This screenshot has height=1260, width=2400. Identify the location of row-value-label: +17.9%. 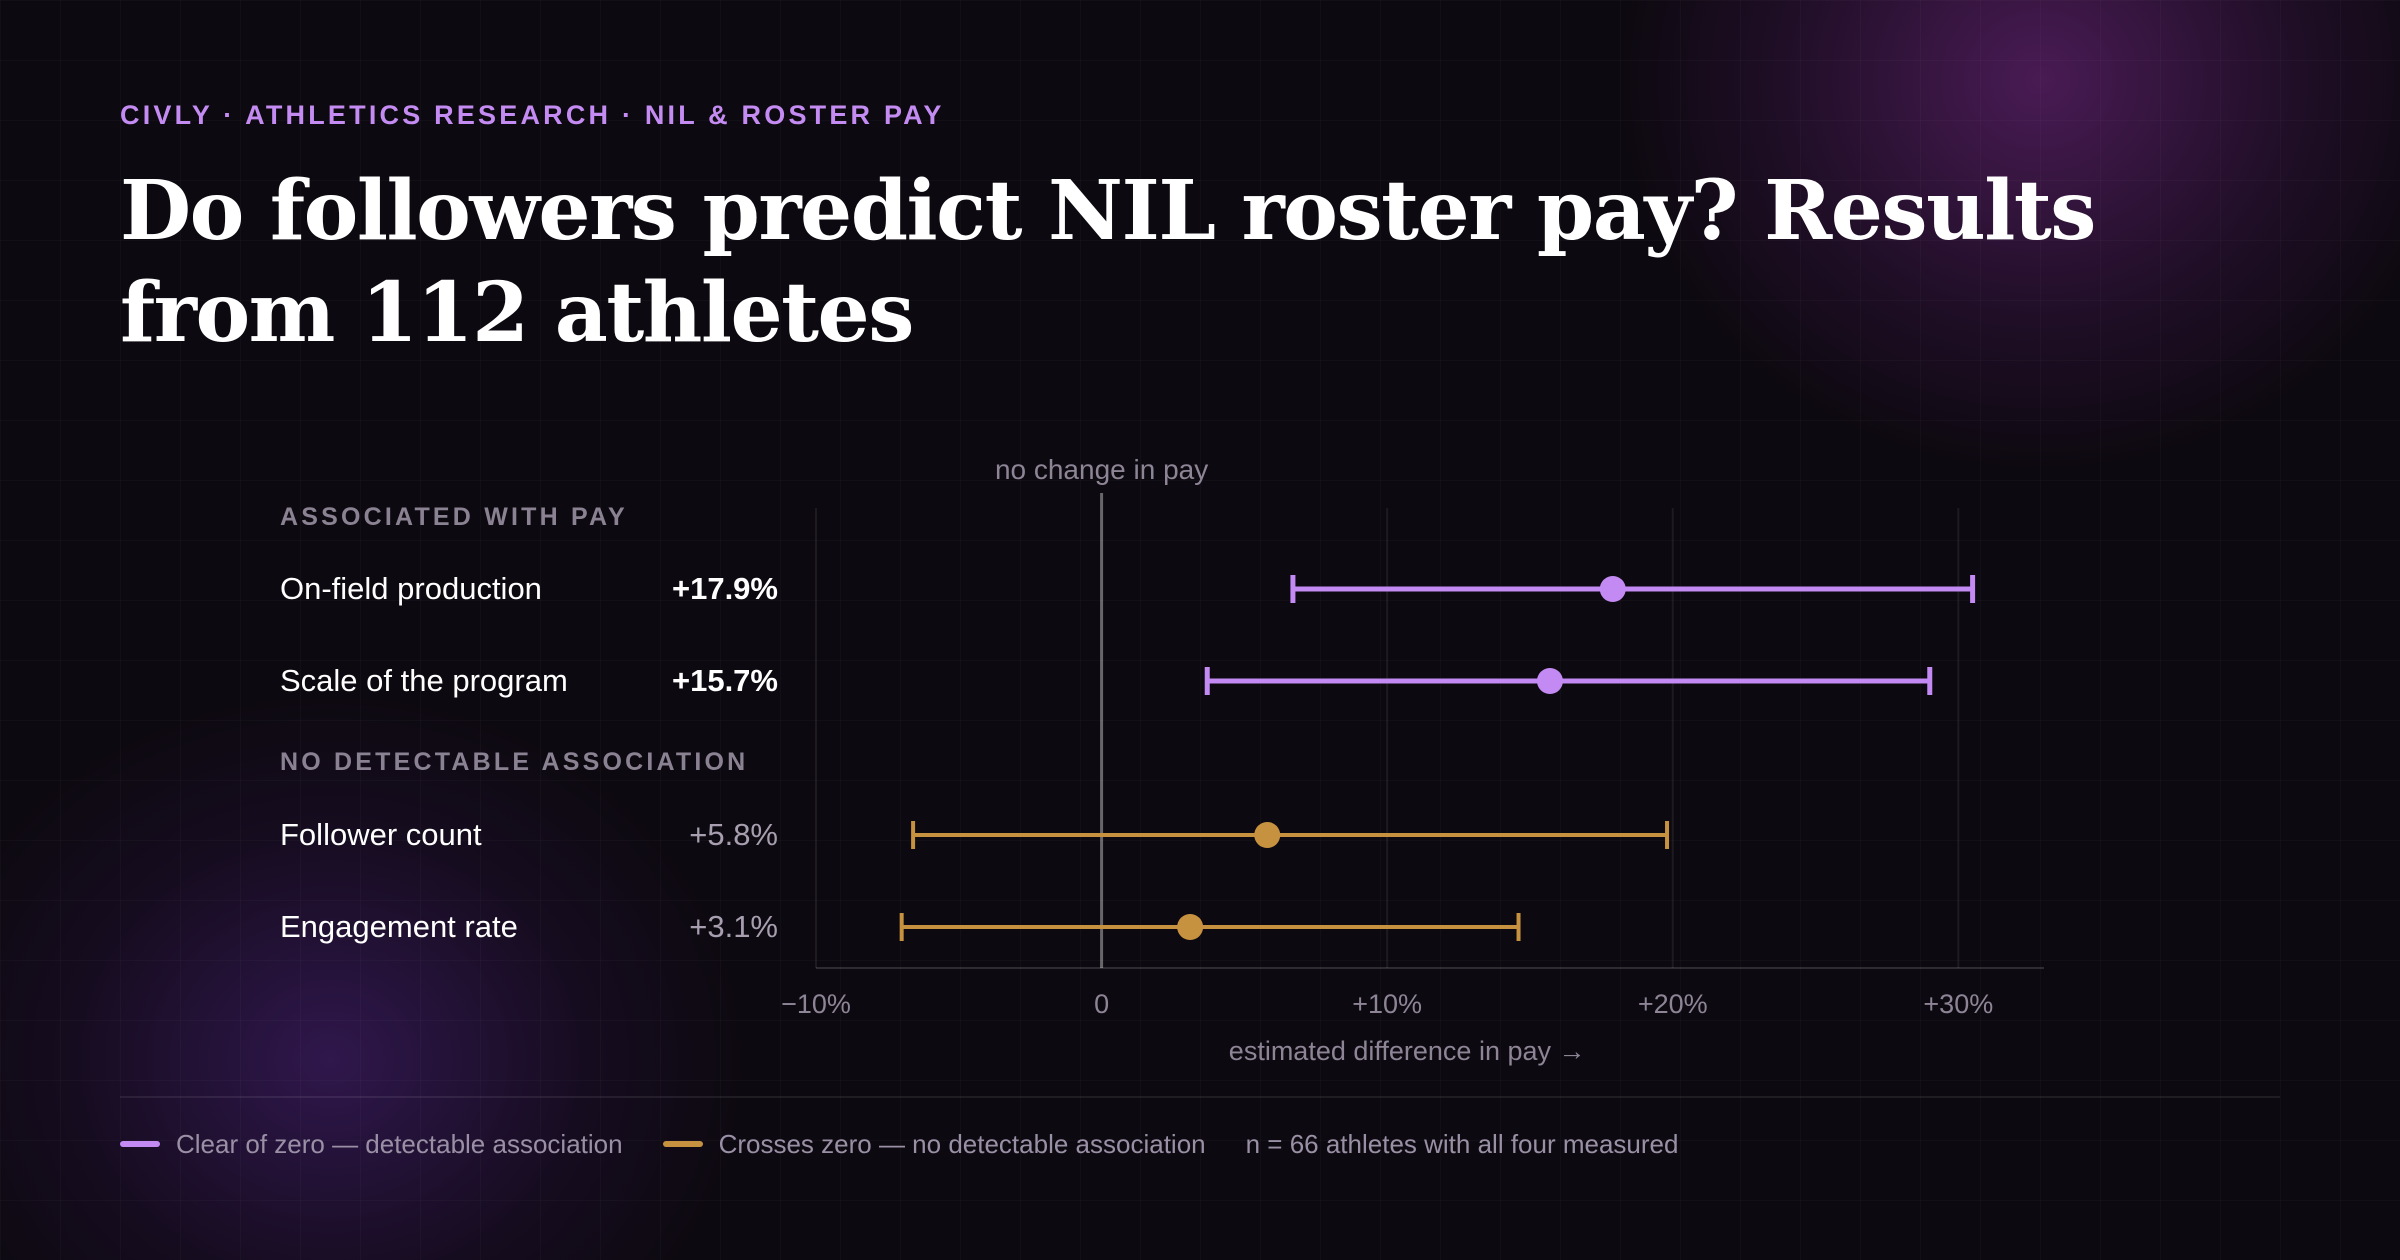
(725, 588).